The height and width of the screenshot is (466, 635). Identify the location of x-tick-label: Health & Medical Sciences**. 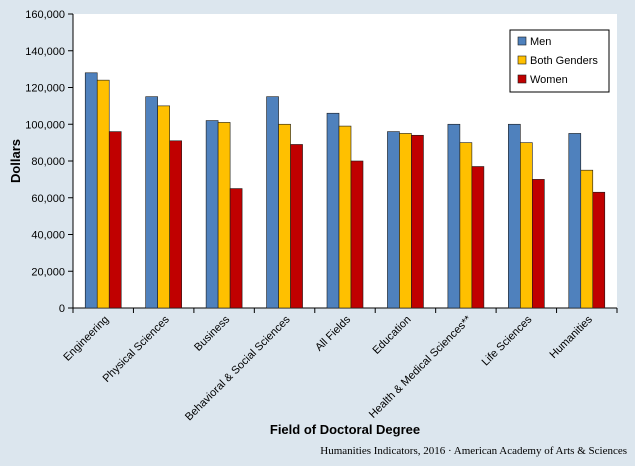
(421, 367).